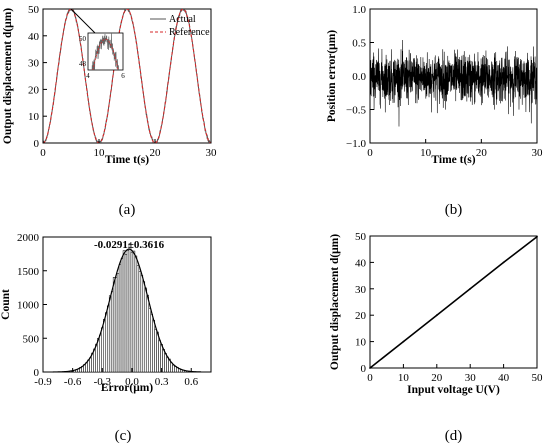 The width and height of the screenshot is (550, 448). I want to click on inset-ytick-label: 48, so click(83, 64).